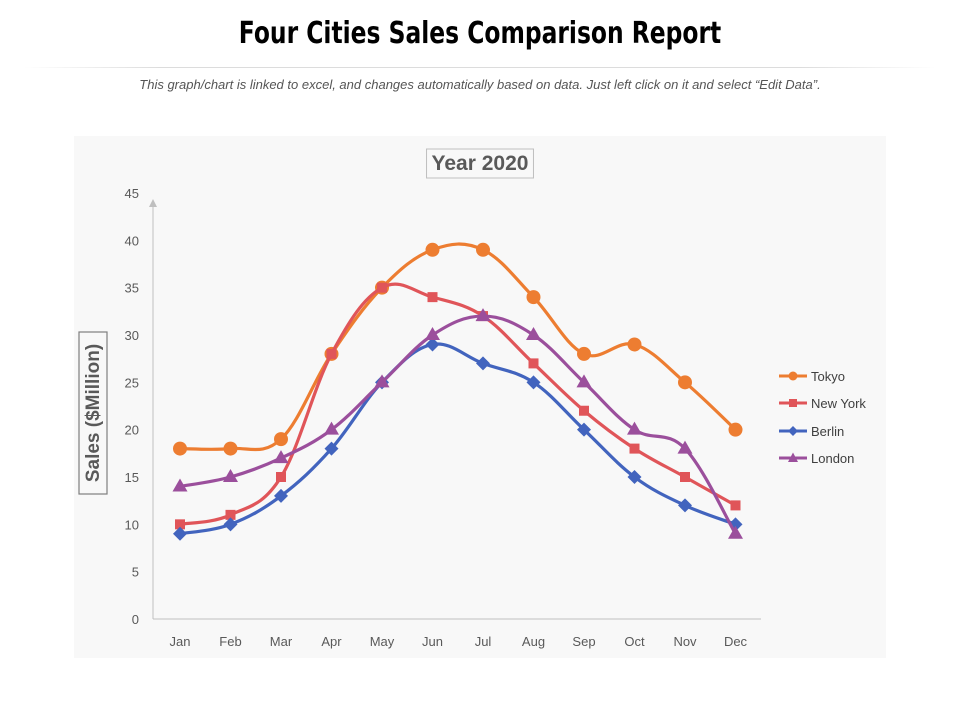 Image resolution: width=960 pixels, height=720 pixels. What do you see at coordinates (480, 33) in the screenshot?
I see `page-title: Four Cities Sales Comparison Report` at bounding box center [480, 33].